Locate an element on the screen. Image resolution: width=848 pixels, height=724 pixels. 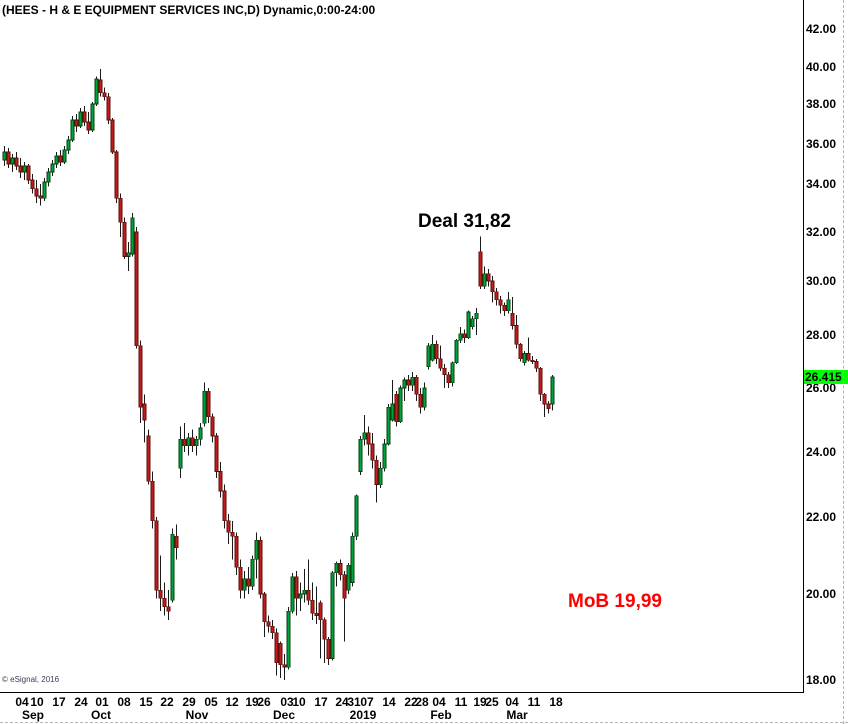
date-axis-day-label: 14 is located at coordinates (389, 702).